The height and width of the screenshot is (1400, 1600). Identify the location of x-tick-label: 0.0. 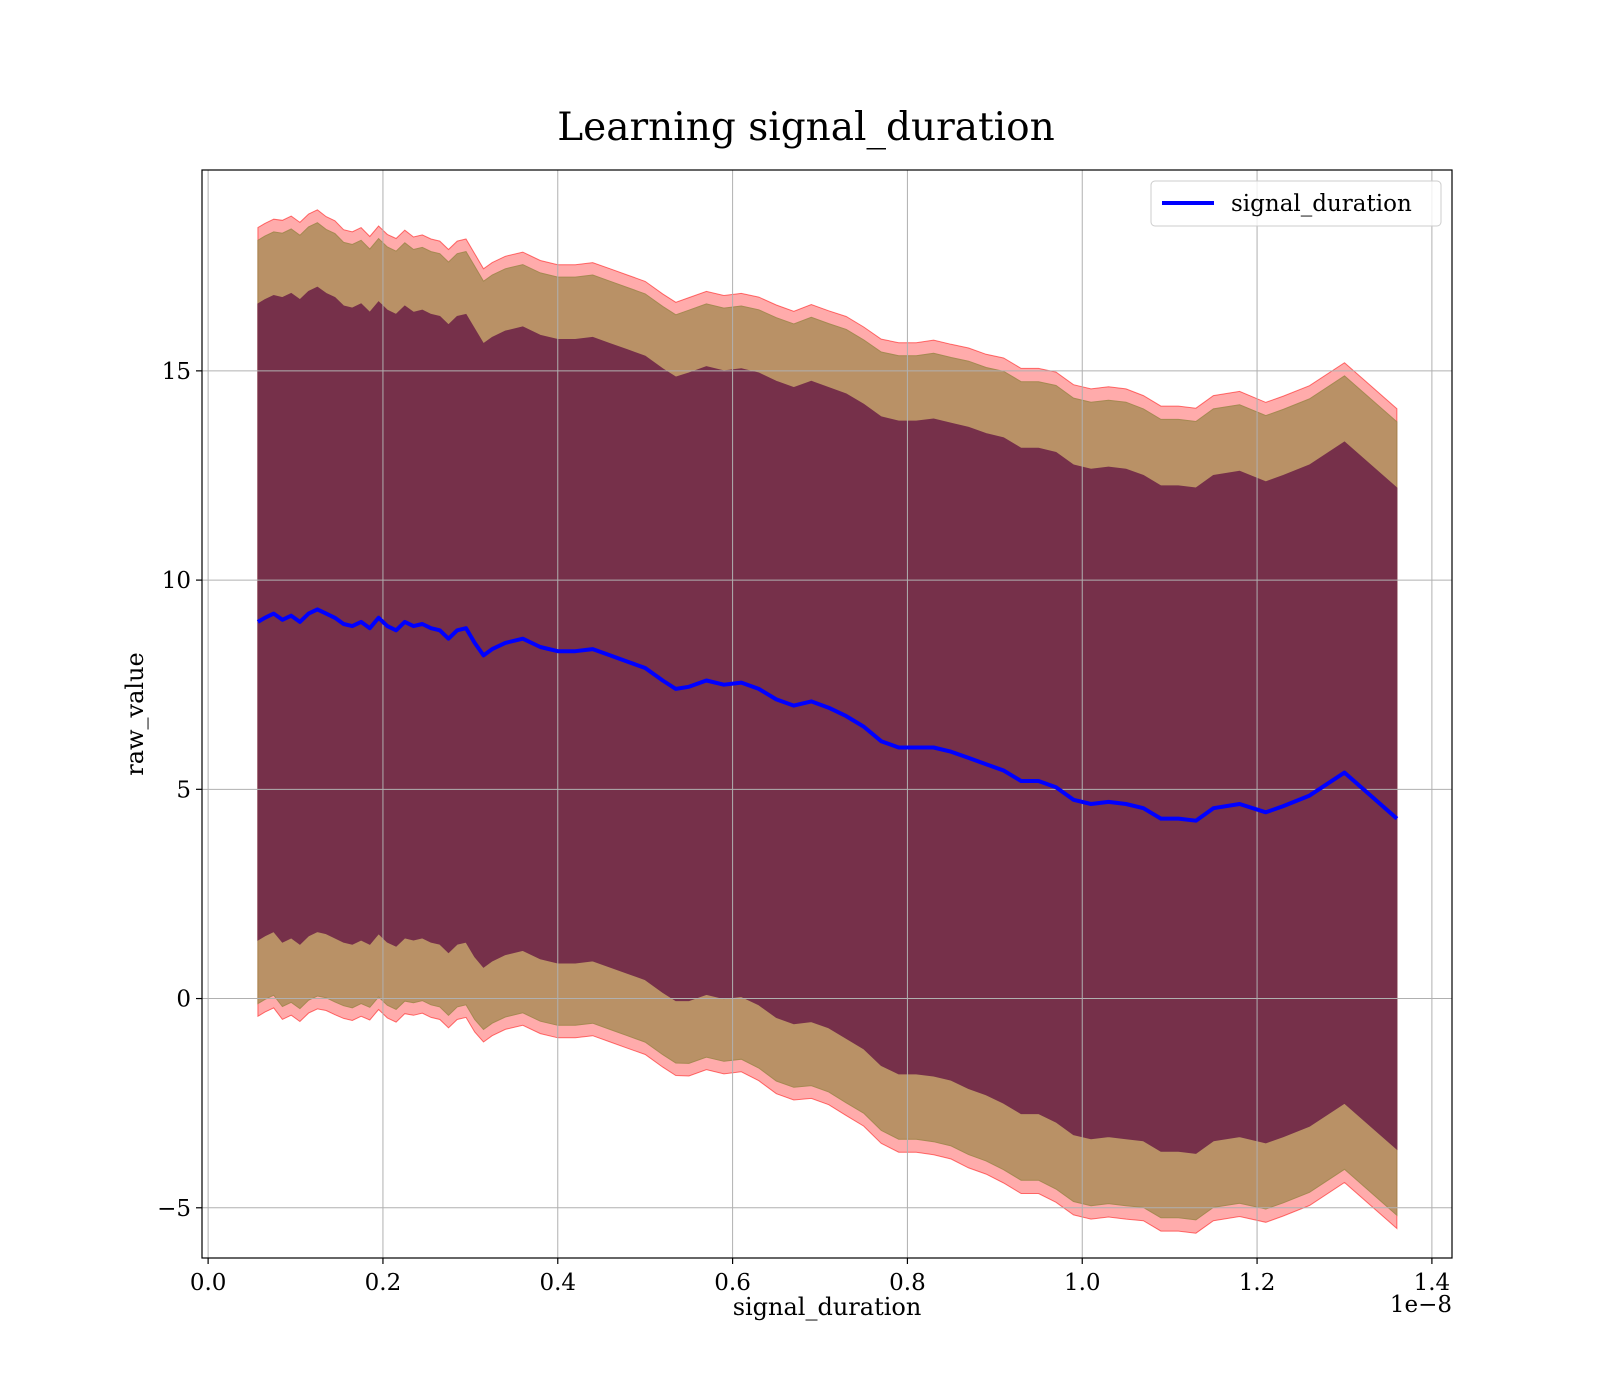
(208, 1283).